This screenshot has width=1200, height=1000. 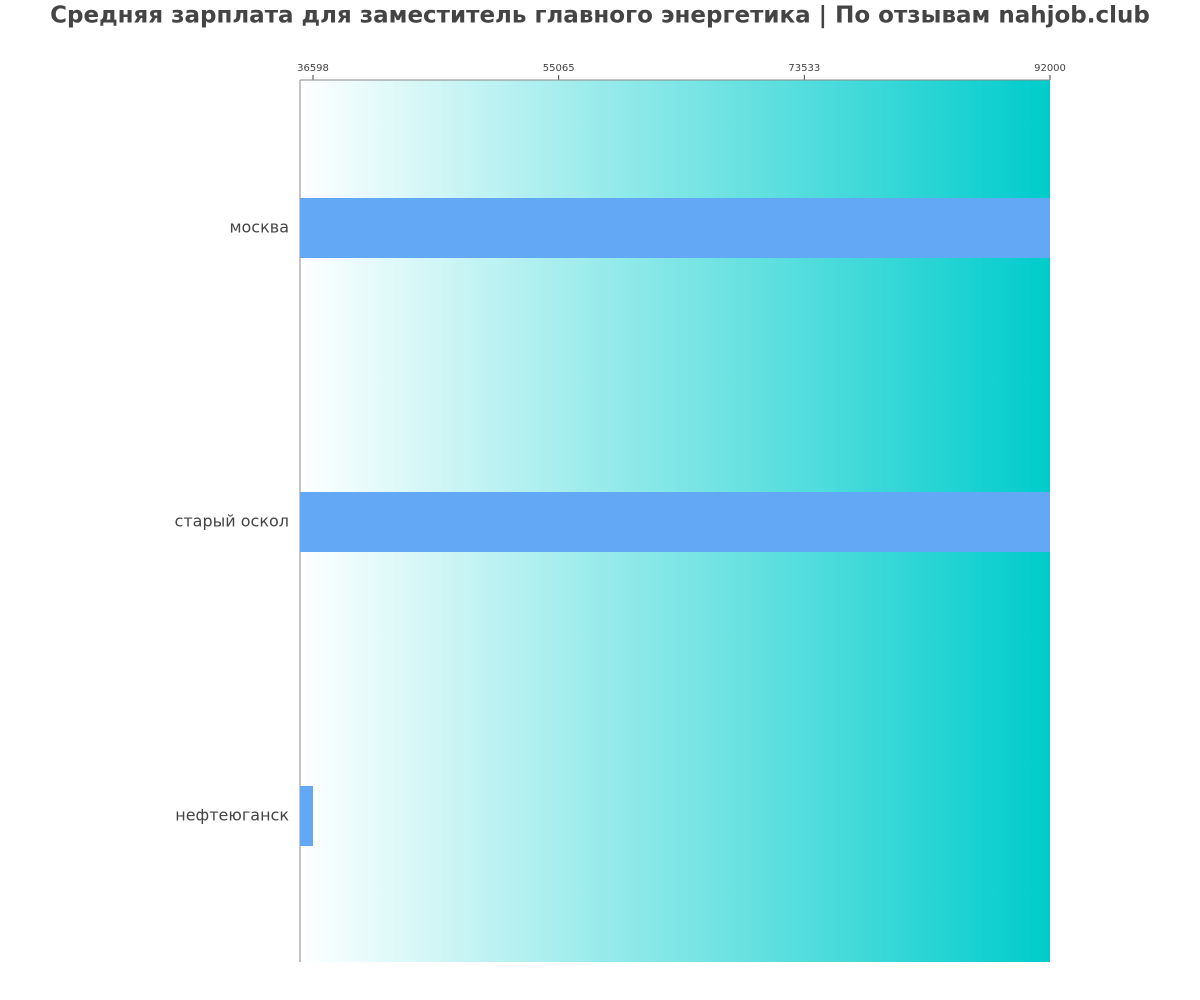 What do you see at coordinates (232, 521) in the screenshot?
I see `y-tick-label: старый оскол` at bounding box center [232, 521].